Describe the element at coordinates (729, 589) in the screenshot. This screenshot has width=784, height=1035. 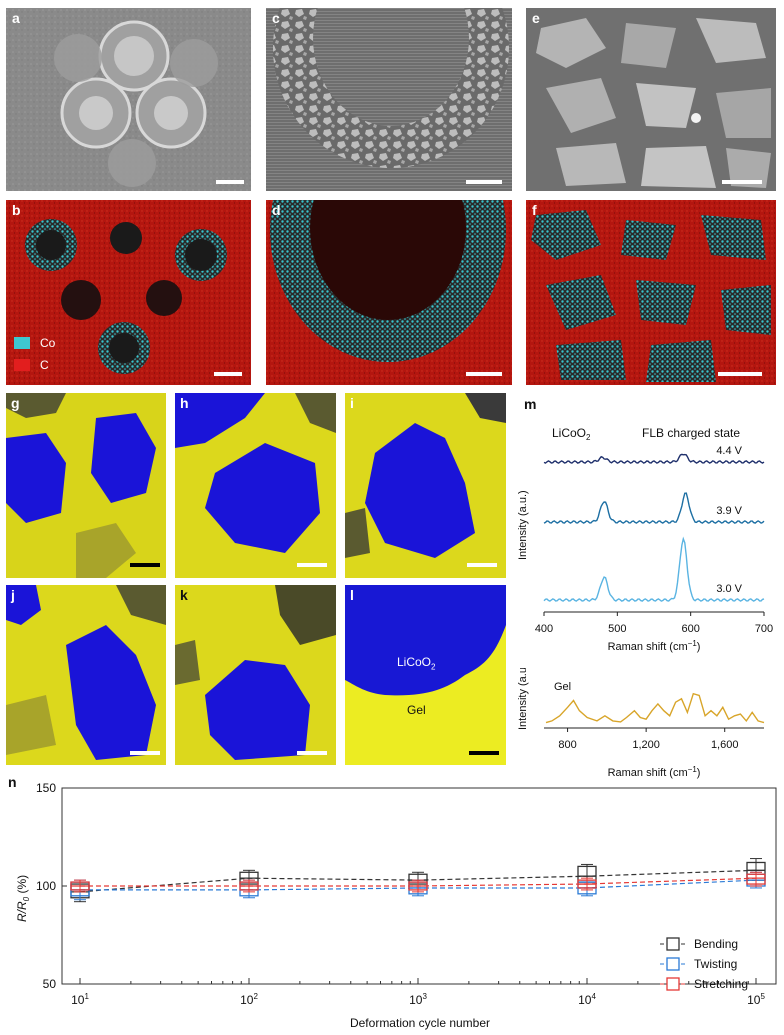
I see `raman-series-label: 3.0 V` at that location.